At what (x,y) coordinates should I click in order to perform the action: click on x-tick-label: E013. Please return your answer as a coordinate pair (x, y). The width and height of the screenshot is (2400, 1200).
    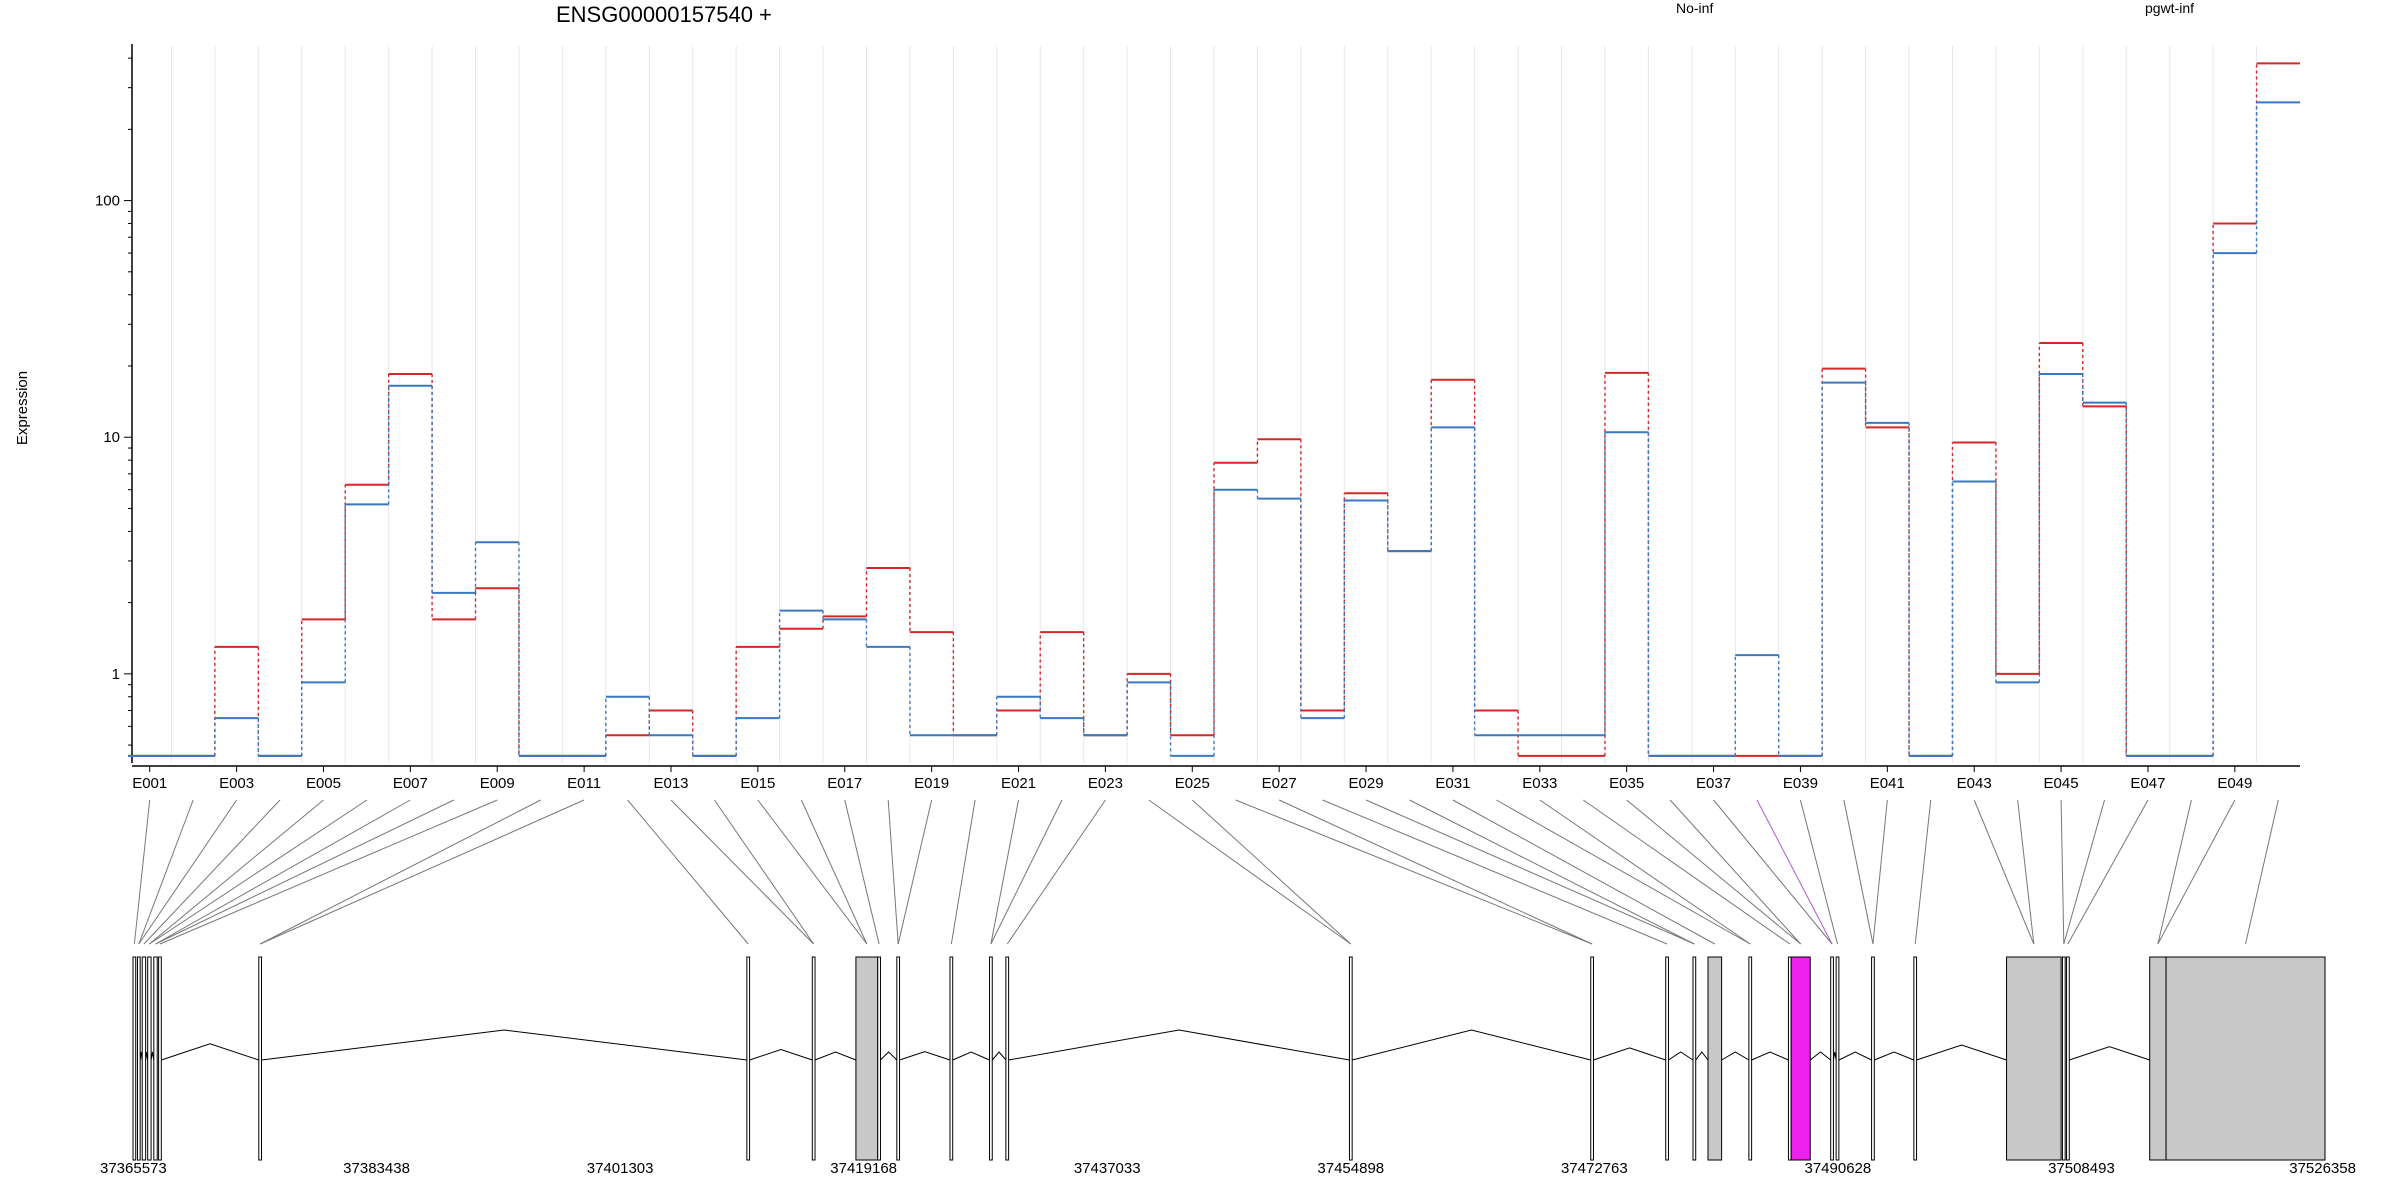
    Looking at the image, I should click on (670, 783).